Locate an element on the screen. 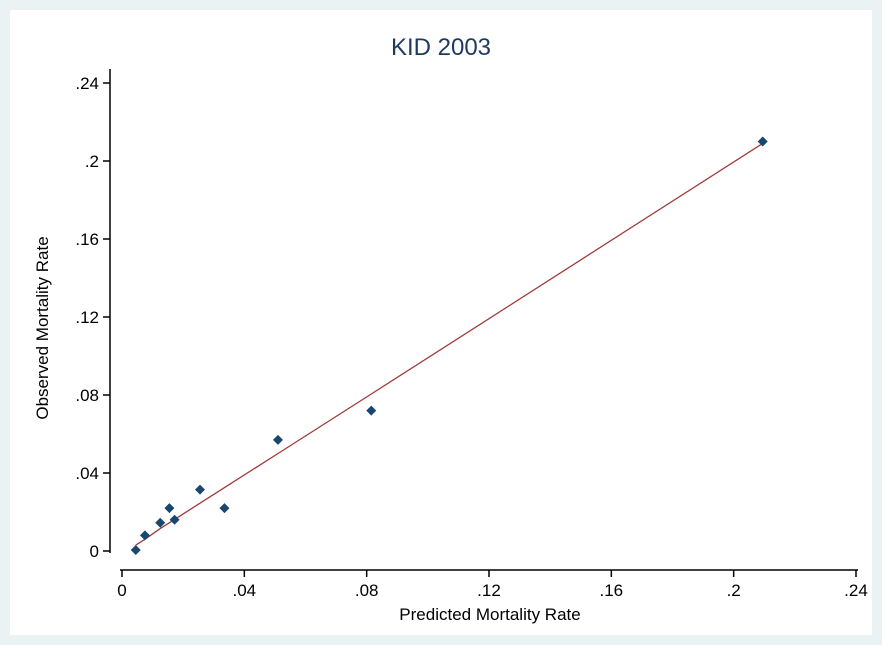  y-tick-label: 0 is located at coordinates (94, 551).